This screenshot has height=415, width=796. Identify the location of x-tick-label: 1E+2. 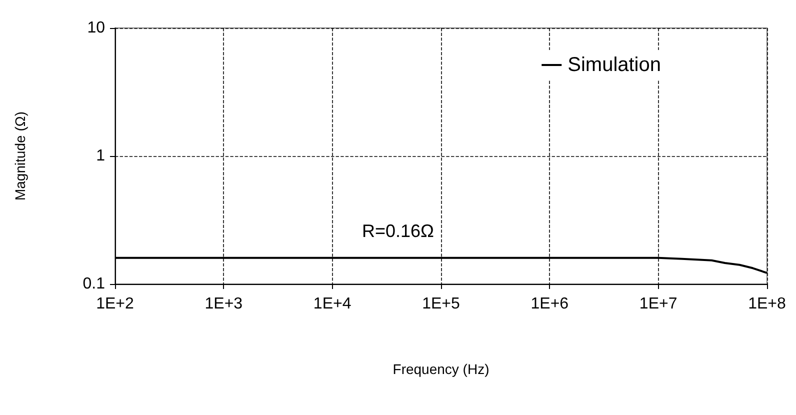
(115, 304).